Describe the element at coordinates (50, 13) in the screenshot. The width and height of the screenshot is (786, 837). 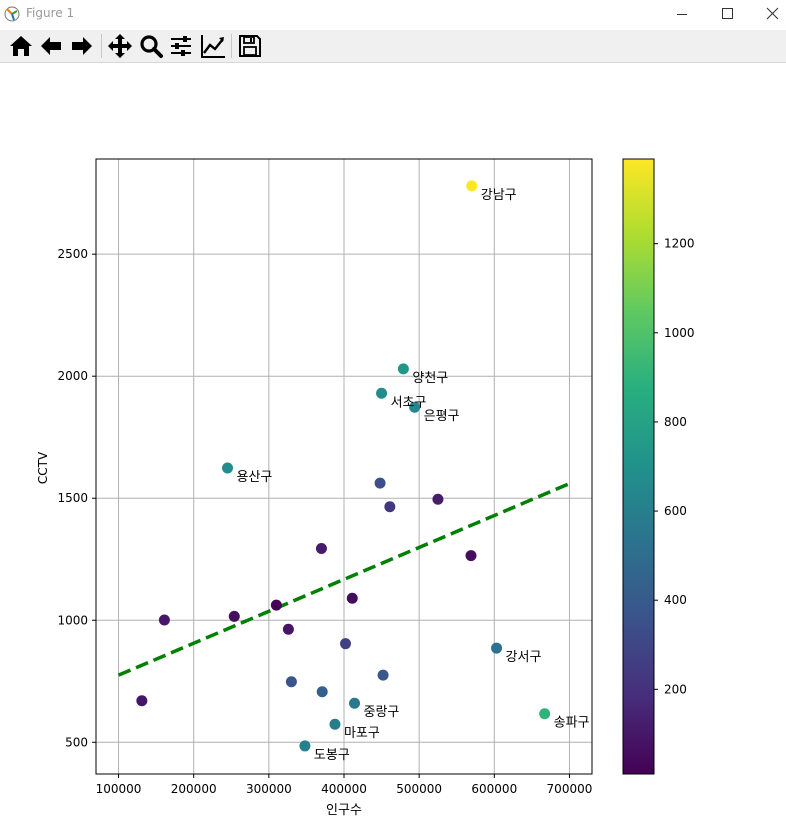
I see `window-title: Figure 1` at that location.